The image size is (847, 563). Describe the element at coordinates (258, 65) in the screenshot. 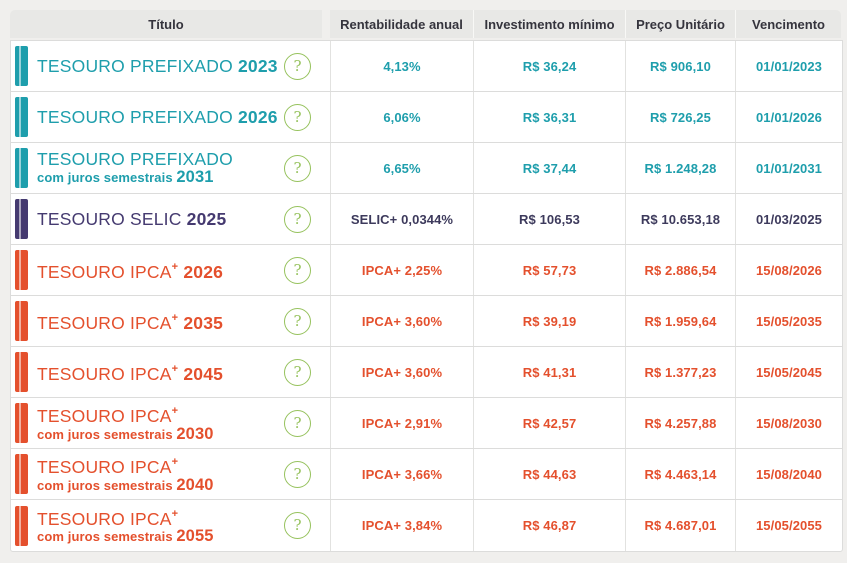

I see `bond-year: 2023` at that location.